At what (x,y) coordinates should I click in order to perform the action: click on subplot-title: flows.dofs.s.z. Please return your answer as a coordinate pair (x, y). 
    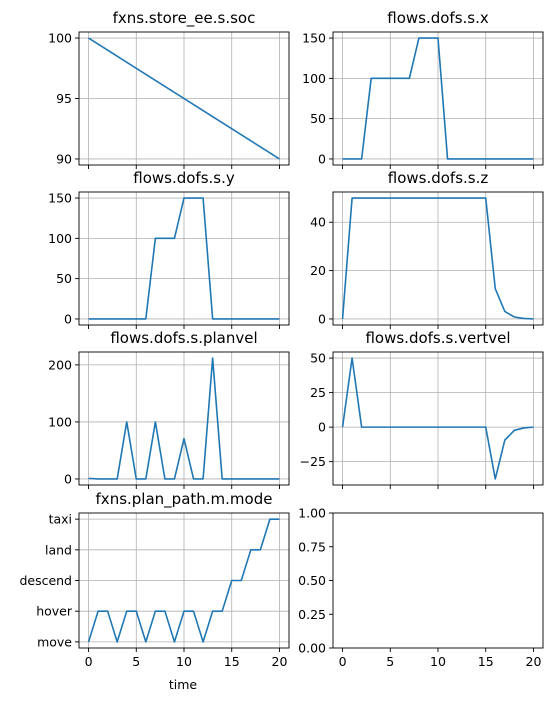
    Looking at the image, I should click on (438, 178).